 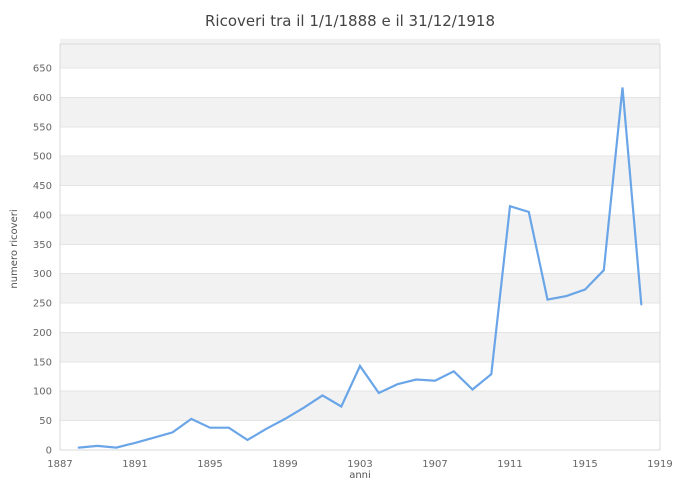 I want to click on x-tick-label: 1911, so click(x=509, y=464).